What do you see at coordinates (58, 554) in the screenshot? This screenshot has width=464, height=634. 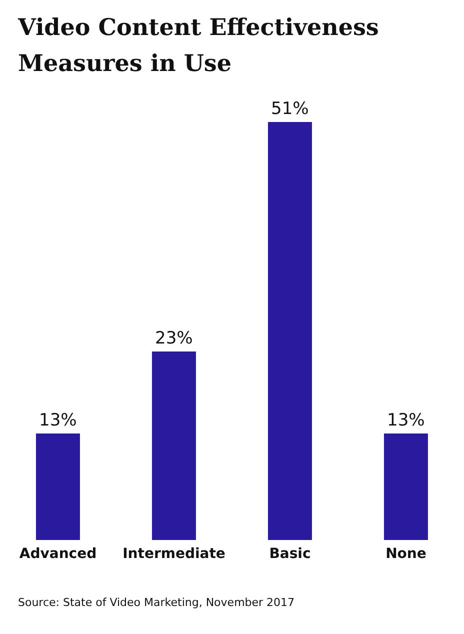 I see `x-tick-label: Advanced` at bounding box center [58, 554].